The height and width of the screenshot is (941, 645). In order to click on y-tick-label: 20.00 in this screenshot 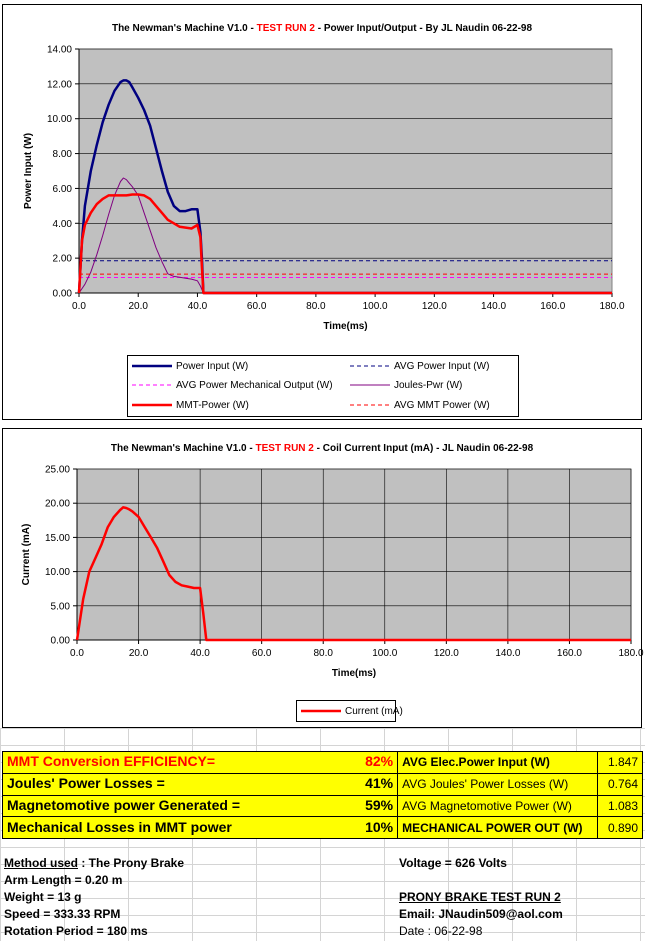, I will do `click(57, 504)`.